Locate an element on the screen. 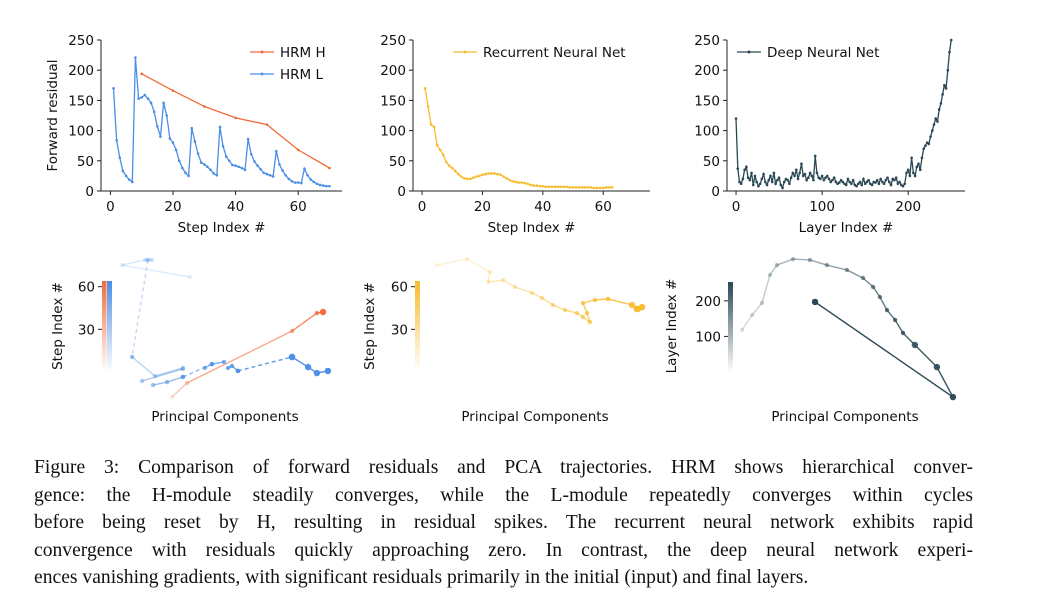 The width and height of the screenshot is (1037, 611). colorbar-tick-label: 30 is located at coordinates (86, 330).